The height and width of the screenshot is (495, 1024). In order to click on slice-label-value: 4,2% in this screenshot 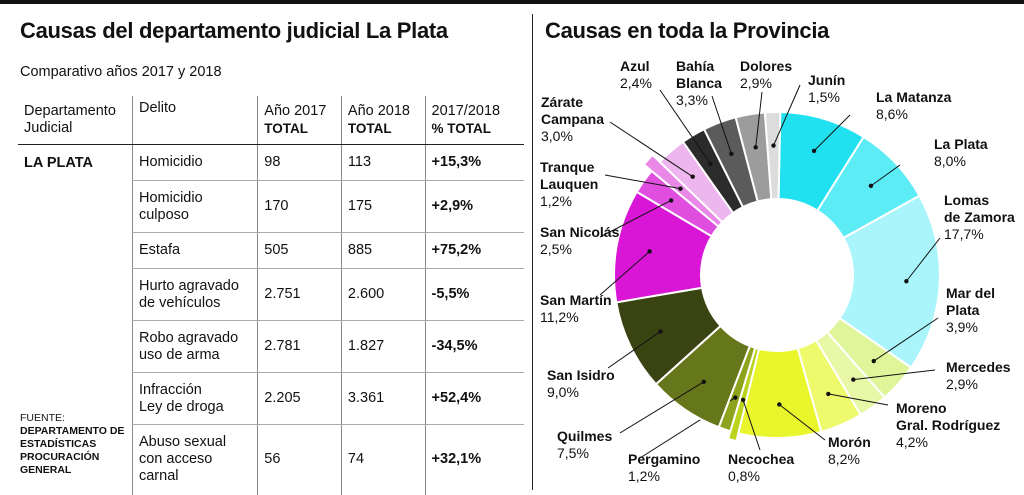, I will do `click(912, 442)`.